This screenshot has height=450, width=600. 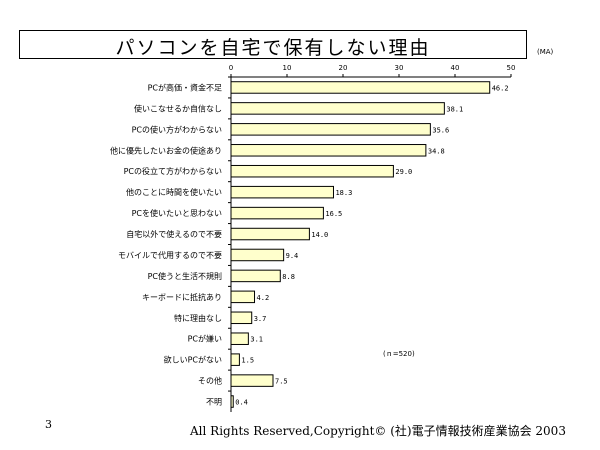 I want to click on chart-title-box: パソコンを自宅で保有しない理由, so click(x=273, y=44).